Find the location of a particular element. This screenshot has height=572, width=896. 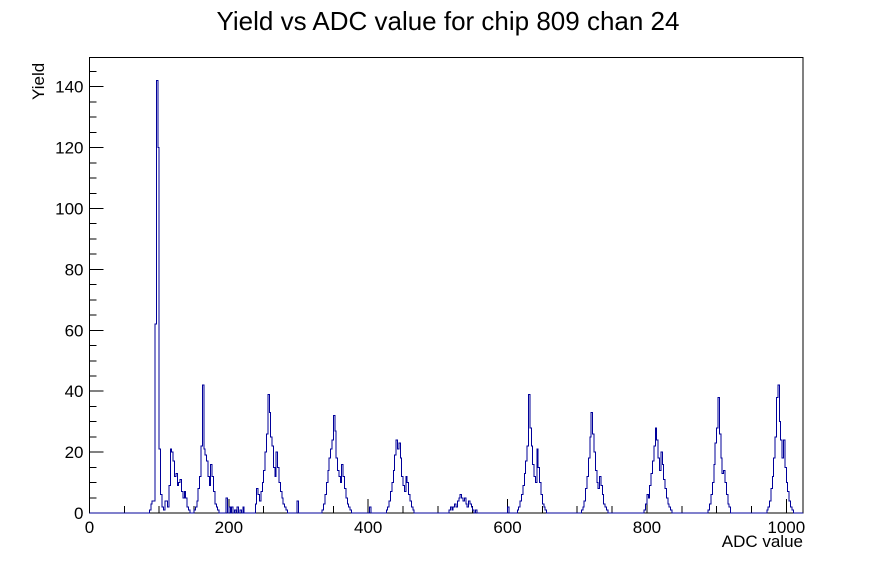

y-tick-label: 0 is located at coordinates (78, 513).